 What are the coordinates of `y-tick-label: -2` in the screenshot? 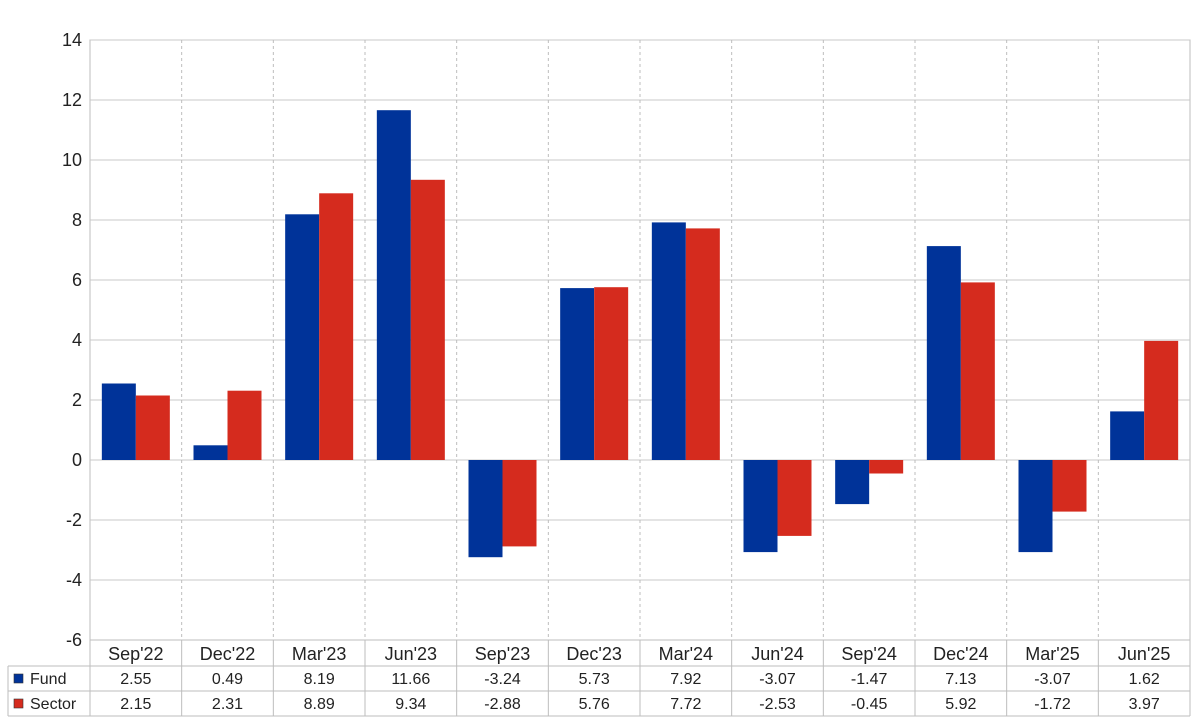 It's located at (74, 520).